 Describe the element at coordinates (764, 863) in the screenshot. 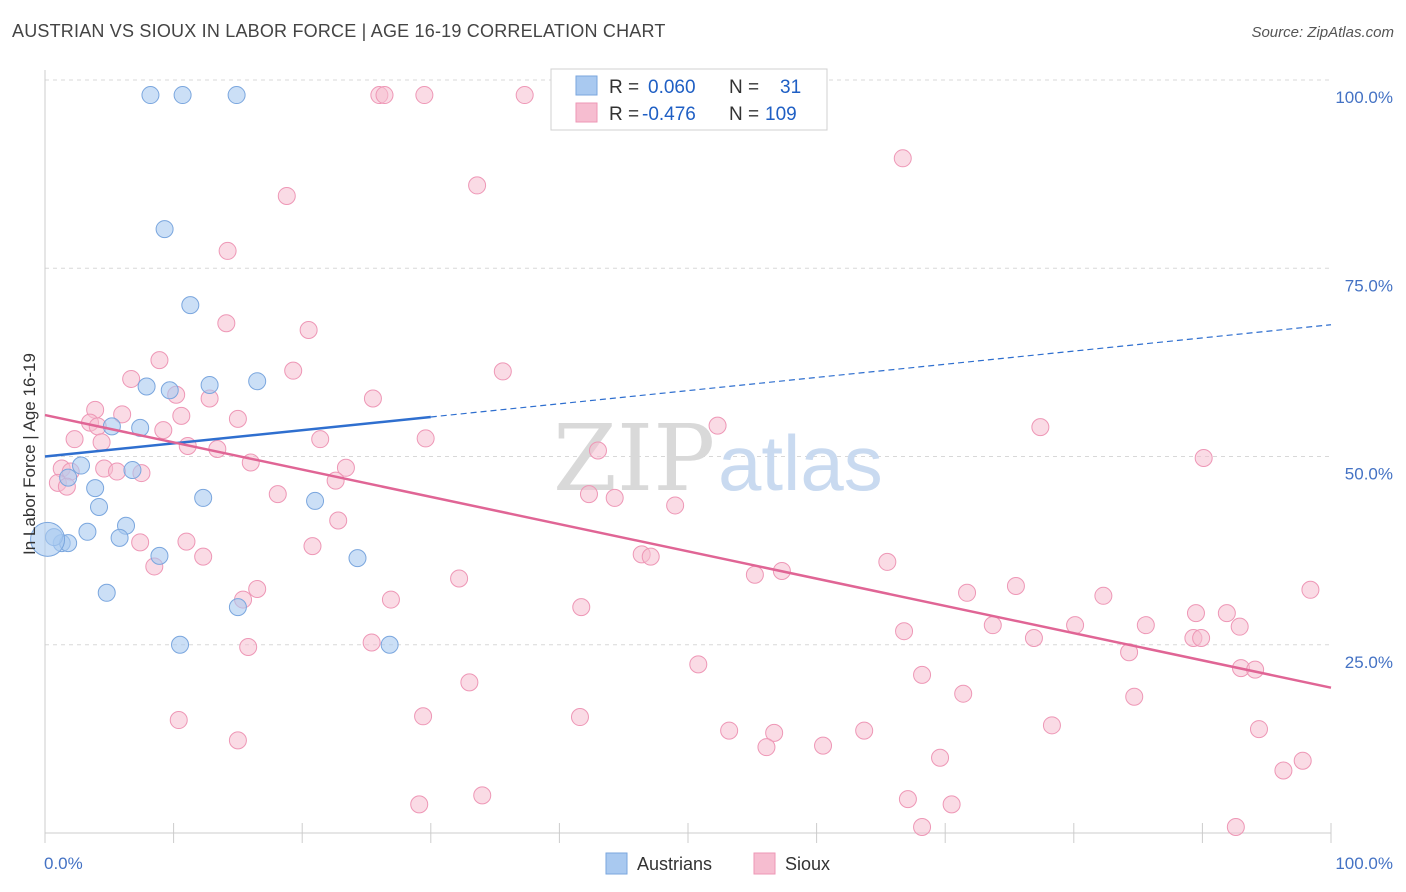

I see `bottom-legend-sioux-swatch` at that location.